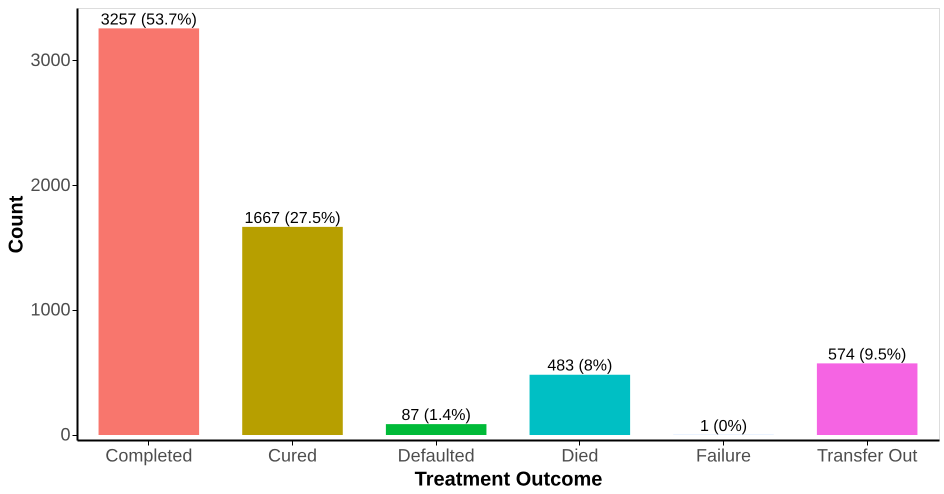 The image size is (944, 494). I want to click on x-tick-label: Cured, so click(293, 456).